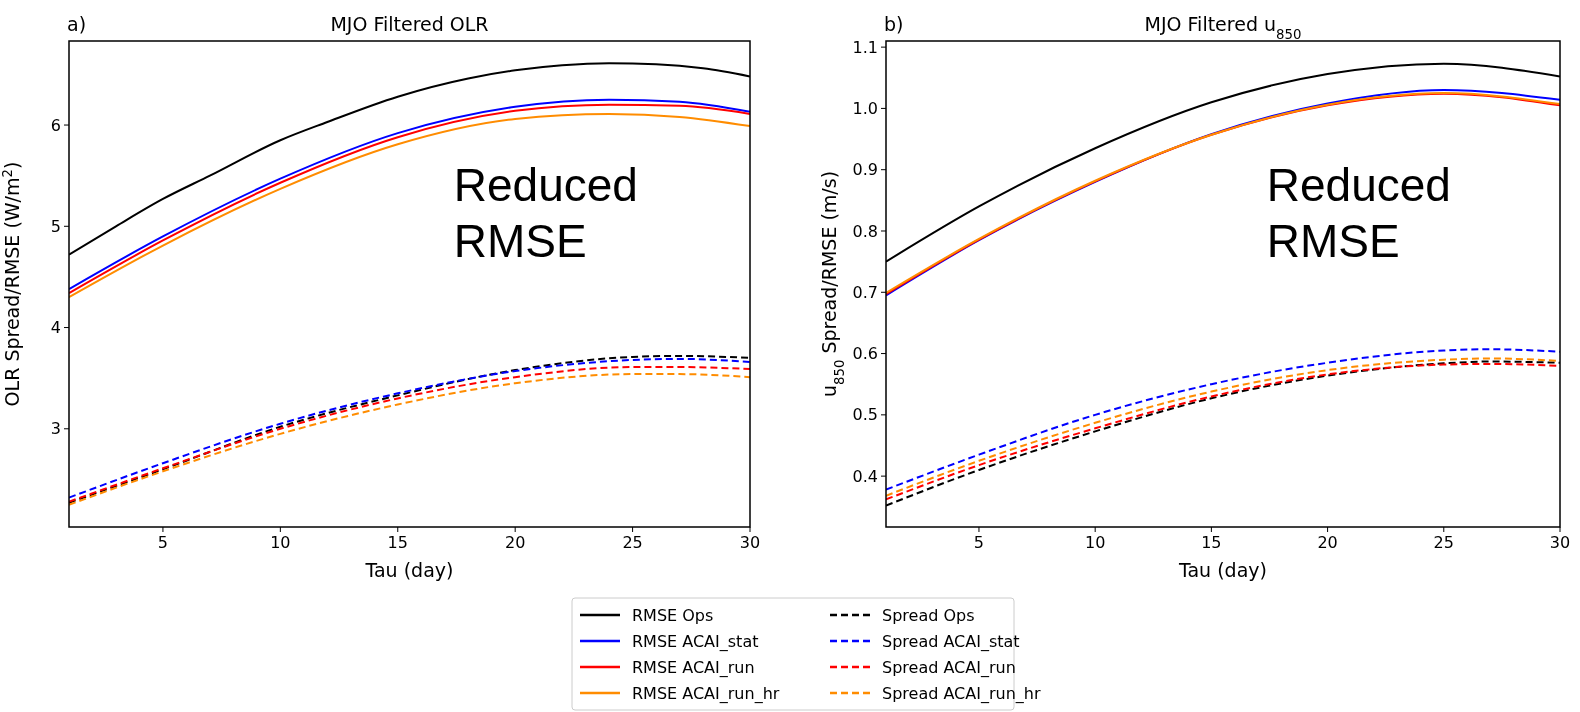 Image resolution: width=1580 pixels, height=712 pixels. I want to click on legend-label: Spread Ops, so click(928, 615).